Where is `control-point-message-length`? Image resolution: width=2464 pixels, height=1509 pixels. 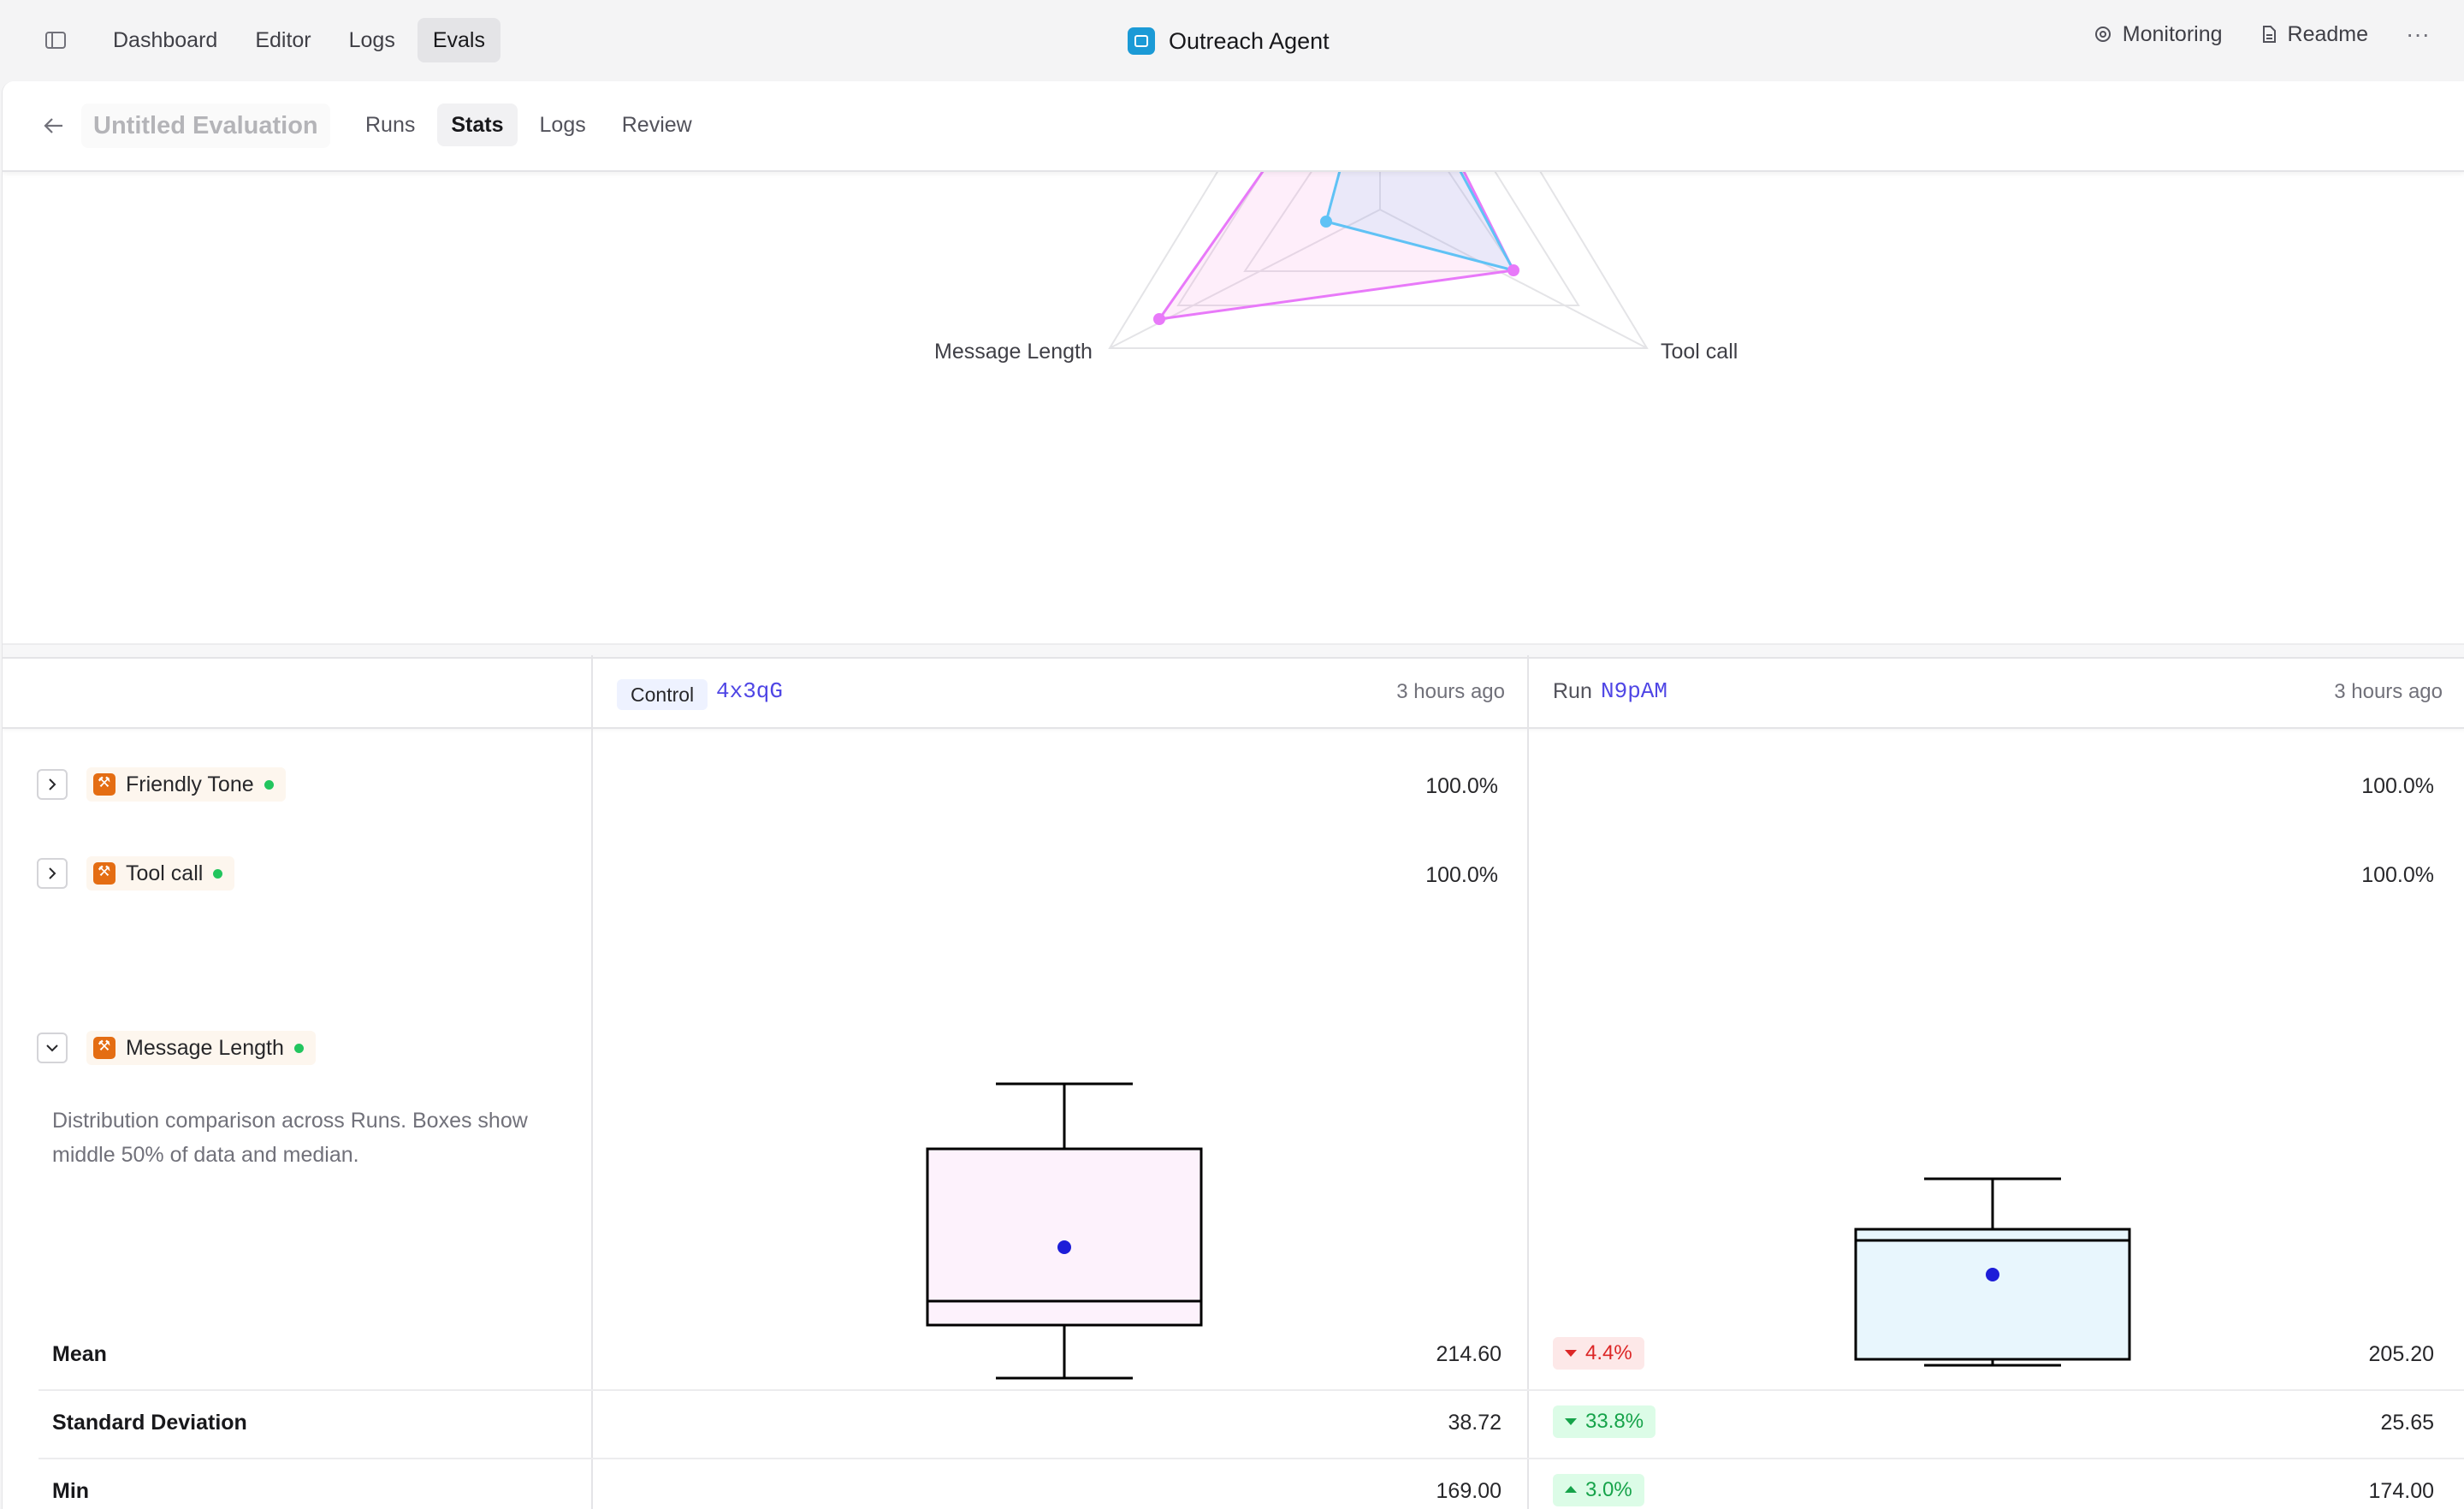
control-point-message-length is located at coordinates (1159, 319).